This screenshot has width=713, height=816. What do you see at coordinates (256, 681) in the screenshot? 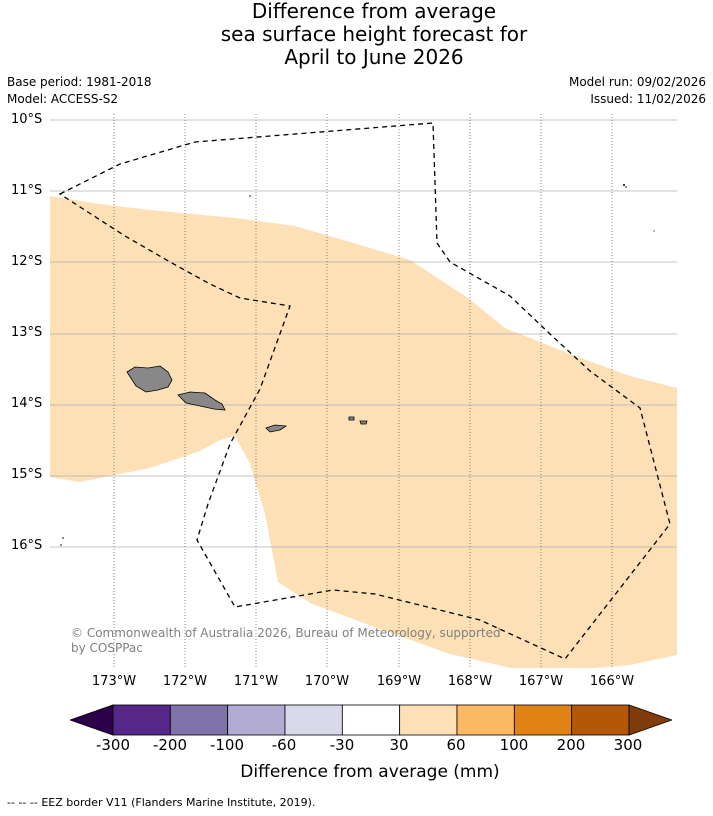
I see `lon-label-171w: 171°W` at bounding box center [256, 681].